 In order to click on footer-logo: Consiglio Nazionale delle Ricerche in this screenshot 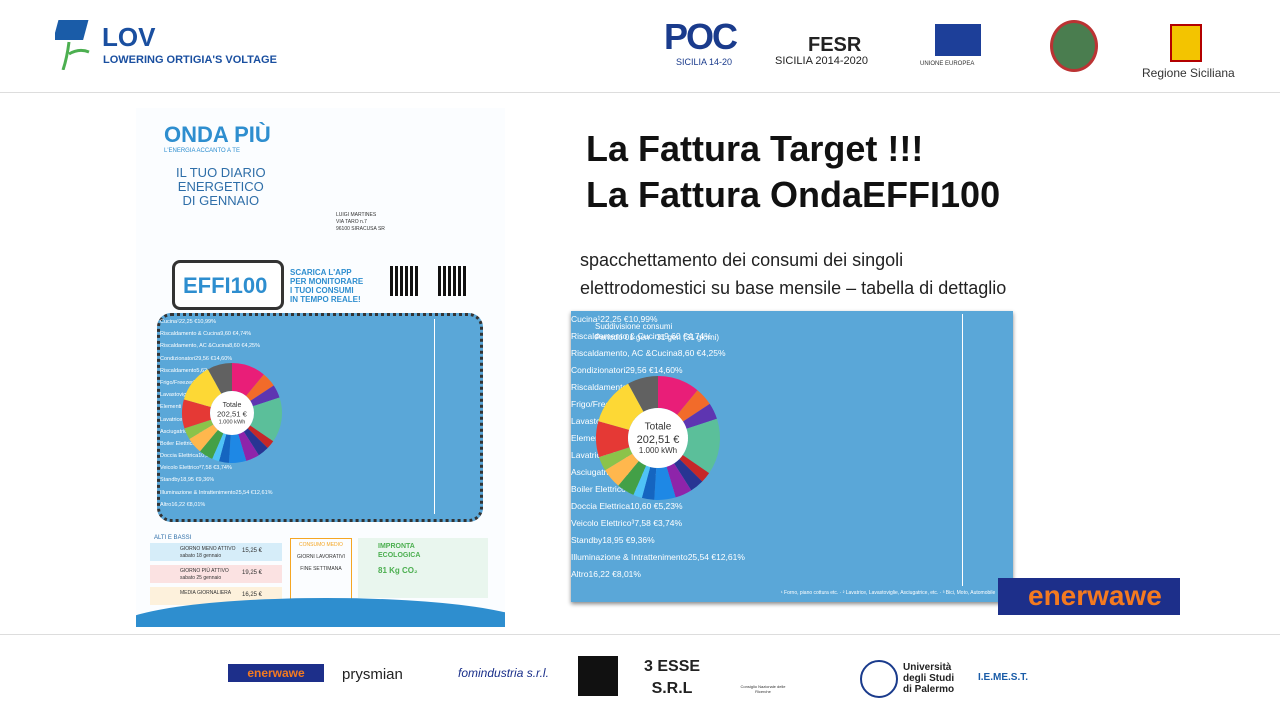, I will do `click(763, 689)`.